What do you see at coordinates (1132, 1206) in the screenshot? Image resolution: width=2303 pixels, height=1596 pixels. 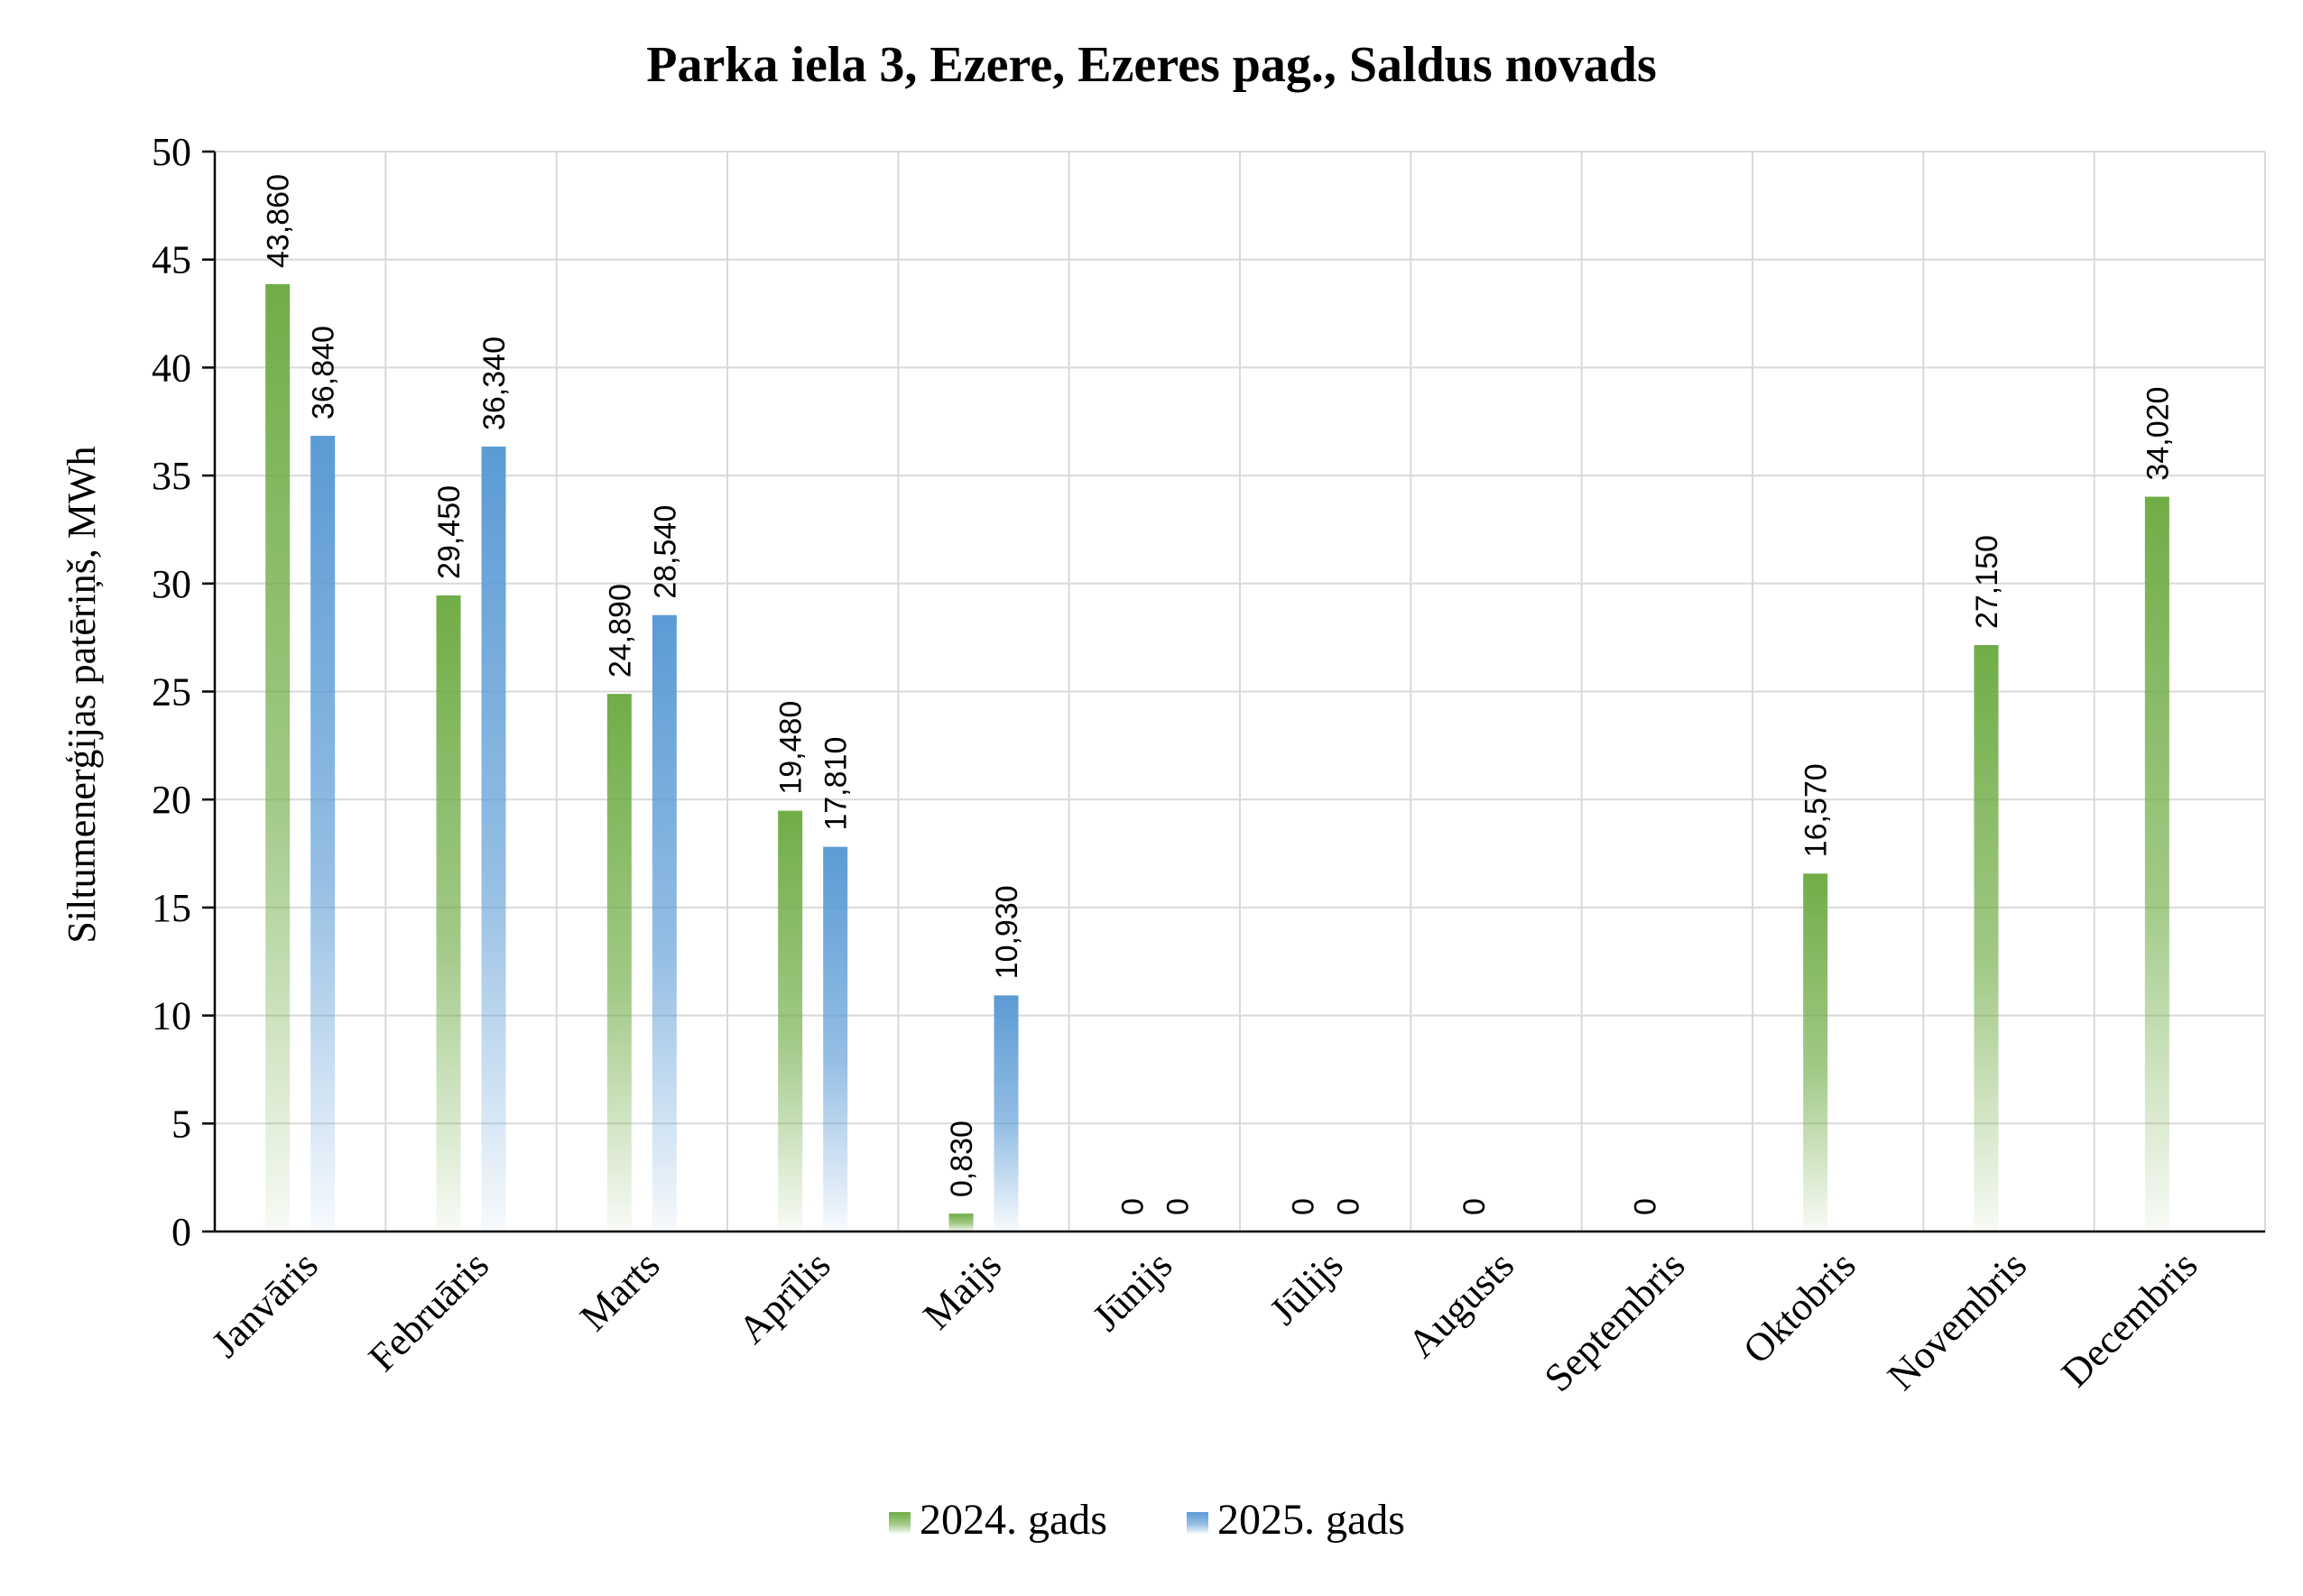 I see `data-label-s0-5: 0` at bounding box center [1132, 1206].